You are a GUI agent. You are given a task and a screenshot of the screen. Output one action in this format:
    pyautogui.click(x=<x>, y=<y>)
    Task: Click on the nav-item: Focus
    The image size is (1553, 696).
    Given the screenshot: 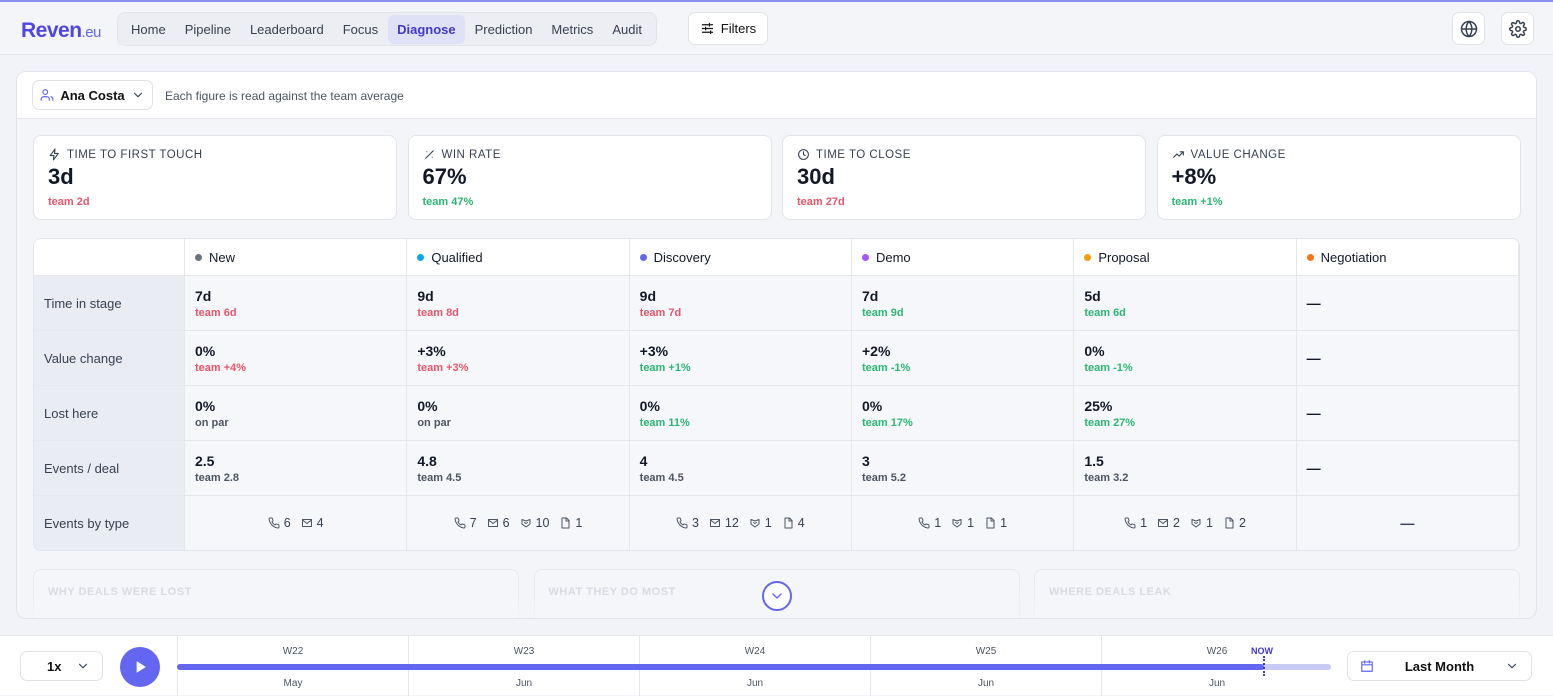 What is the action you would take?
    pyautogui.click(x=360, y=29)
    